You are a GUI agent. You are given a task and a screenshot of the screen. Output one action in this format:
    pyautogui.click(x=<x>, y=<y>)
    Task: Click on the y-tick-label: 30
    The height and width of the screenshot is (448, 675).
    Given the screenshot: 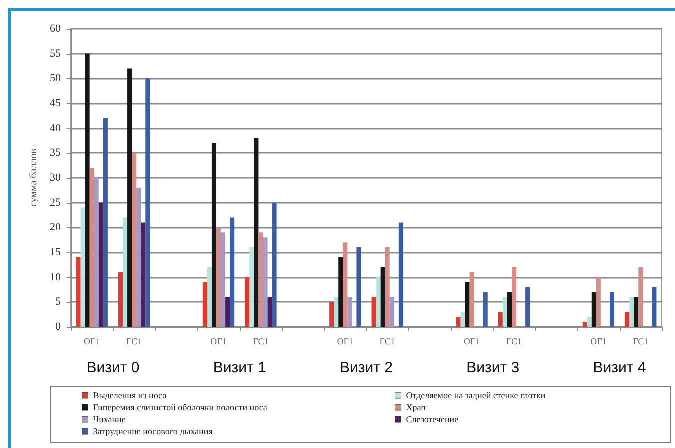 What is the action you would take?
    pyautogui.click(x=56, y=178)
    